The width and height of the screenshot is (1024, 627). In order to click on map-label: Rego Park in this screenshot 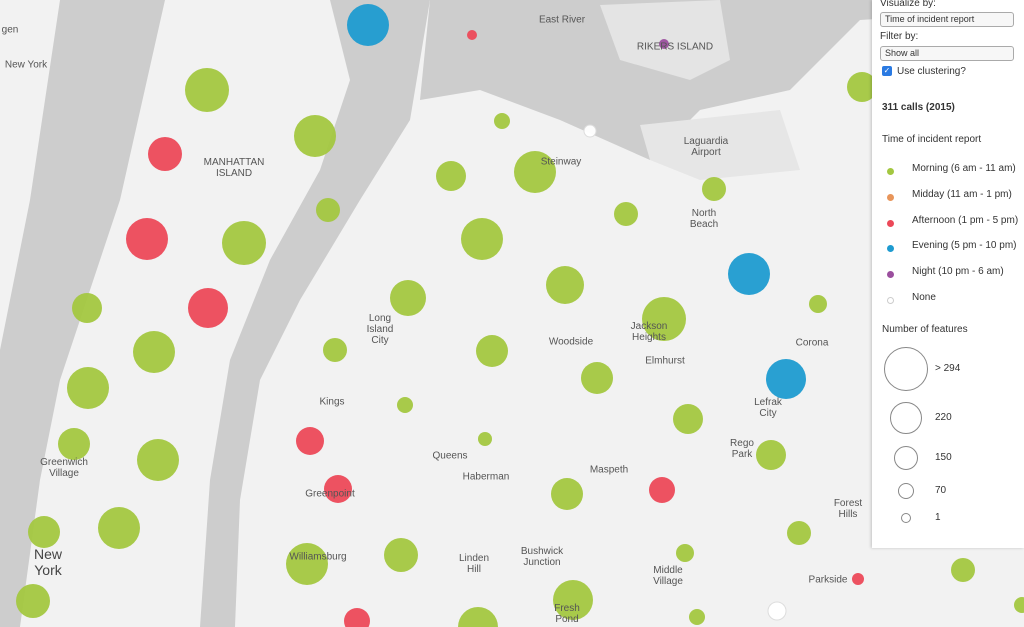, I will do `click(742, 449)`.